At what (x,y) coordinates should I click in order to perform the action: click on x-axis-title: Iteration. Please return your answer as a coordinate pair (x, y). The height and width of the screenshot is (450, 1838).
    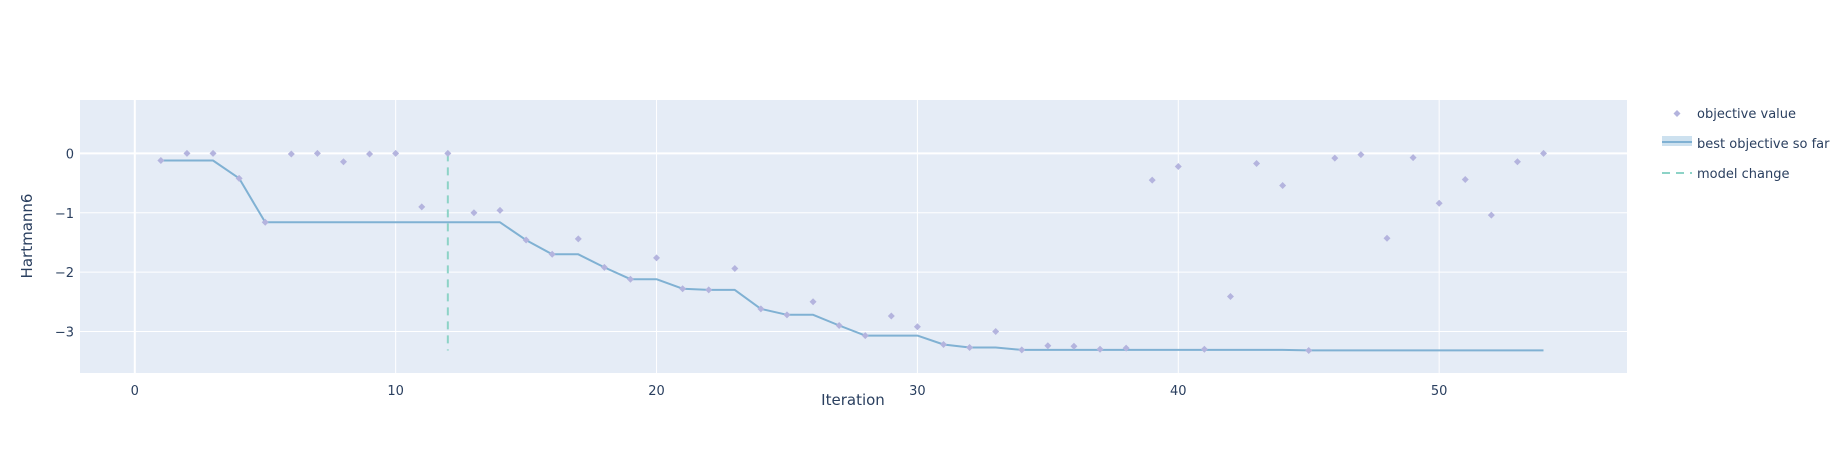
    Looking at the image, I should click on (853, 400).